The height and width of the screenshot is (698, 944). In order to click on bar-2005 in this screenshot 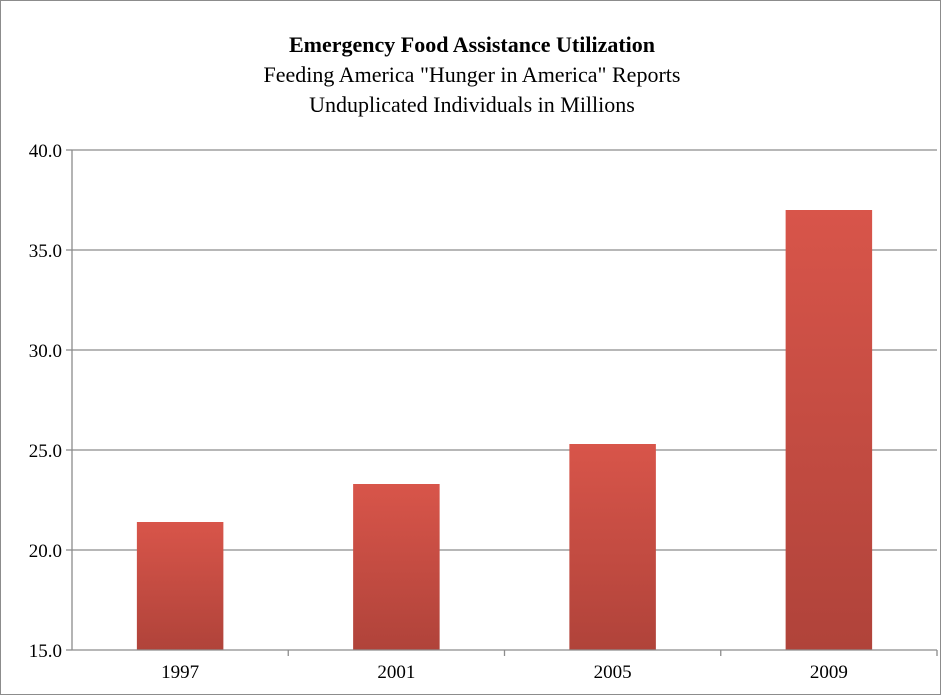, I will do `click(612, 547)`.